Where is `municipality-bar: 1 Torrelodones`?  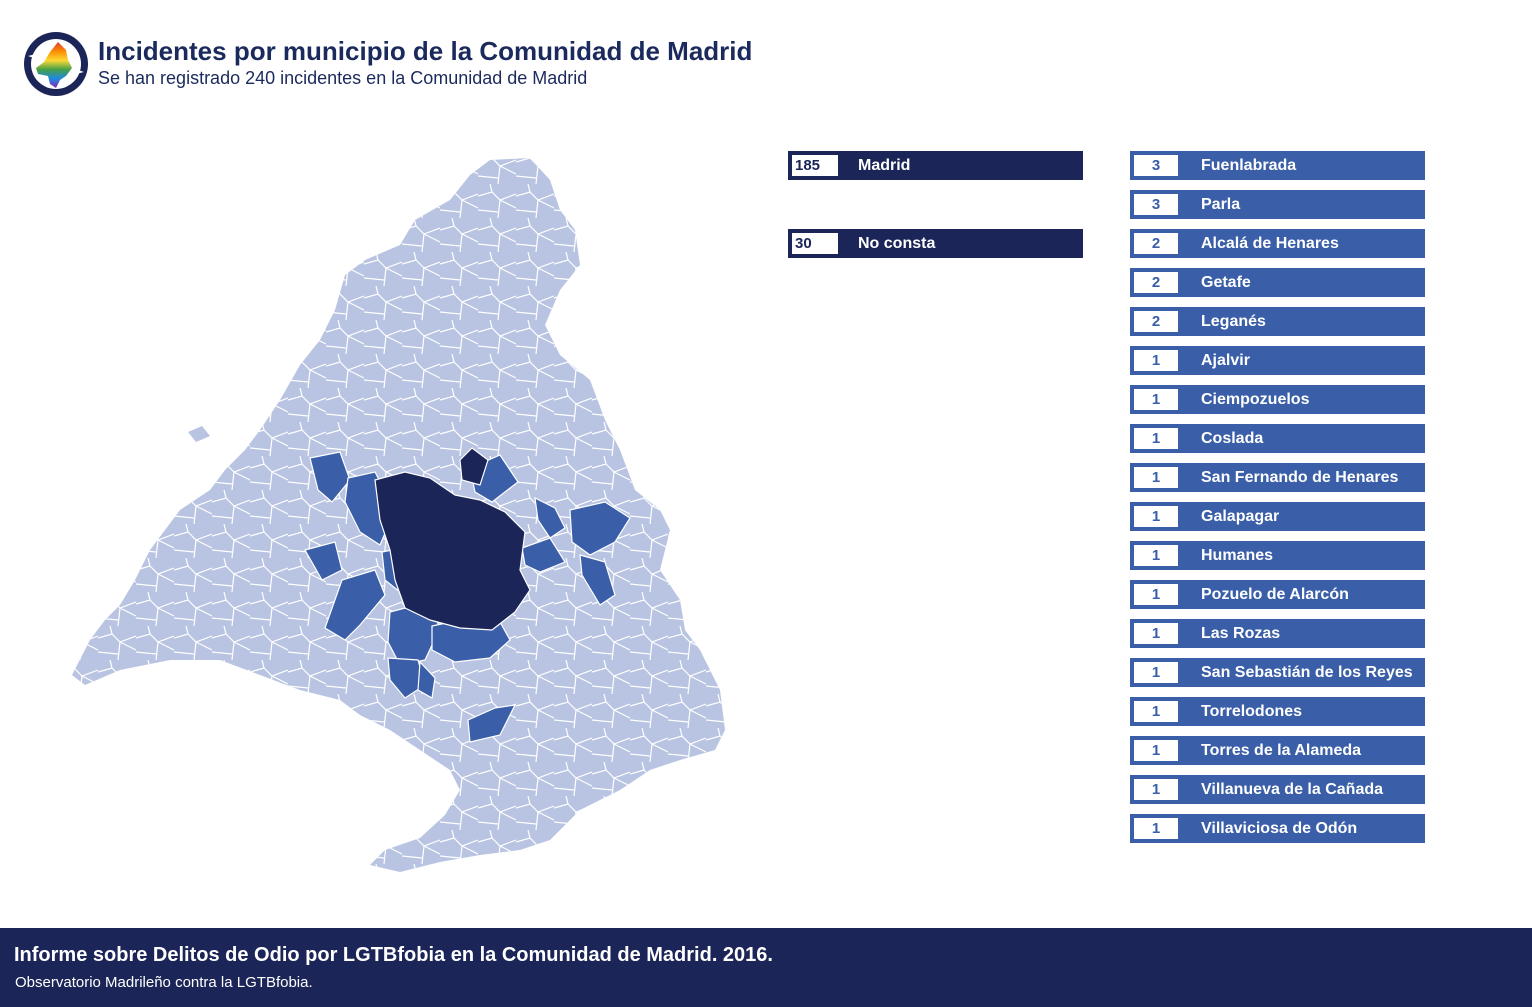 municipality-bar: 1 Torrelodones is located at coordinates (1277, 711).